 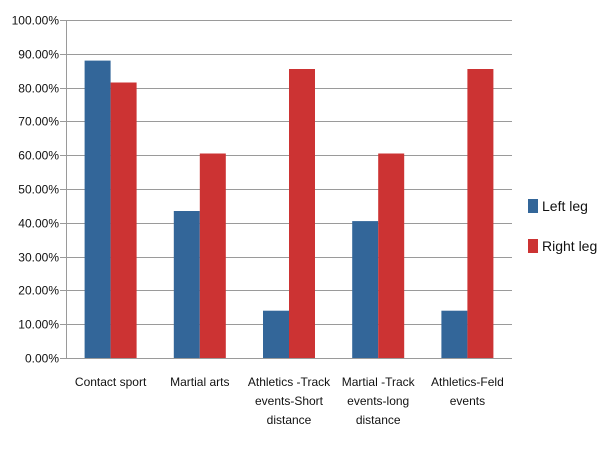 What do you see at coordinates (379, 401) in the screenshot?
I see `x-tick-label: Martial -Track events-long distance` at bounding box center [379, 401].